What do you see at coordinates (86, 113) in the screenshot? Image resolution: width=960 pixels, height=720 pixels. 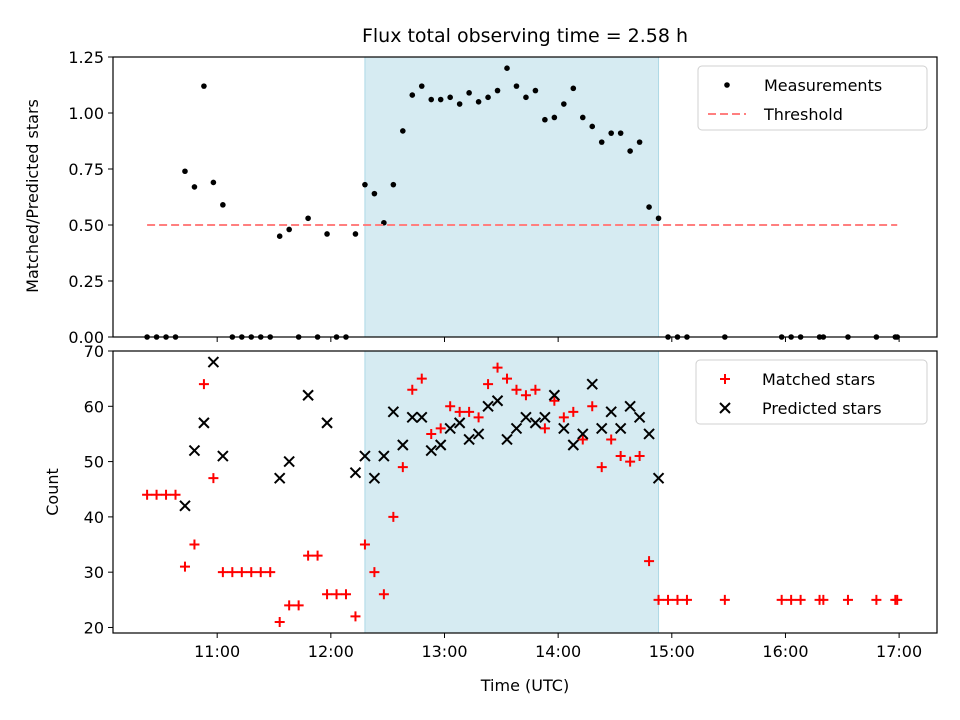 I see `y-tick-label: 1.00` at bounding box center [86, 113].